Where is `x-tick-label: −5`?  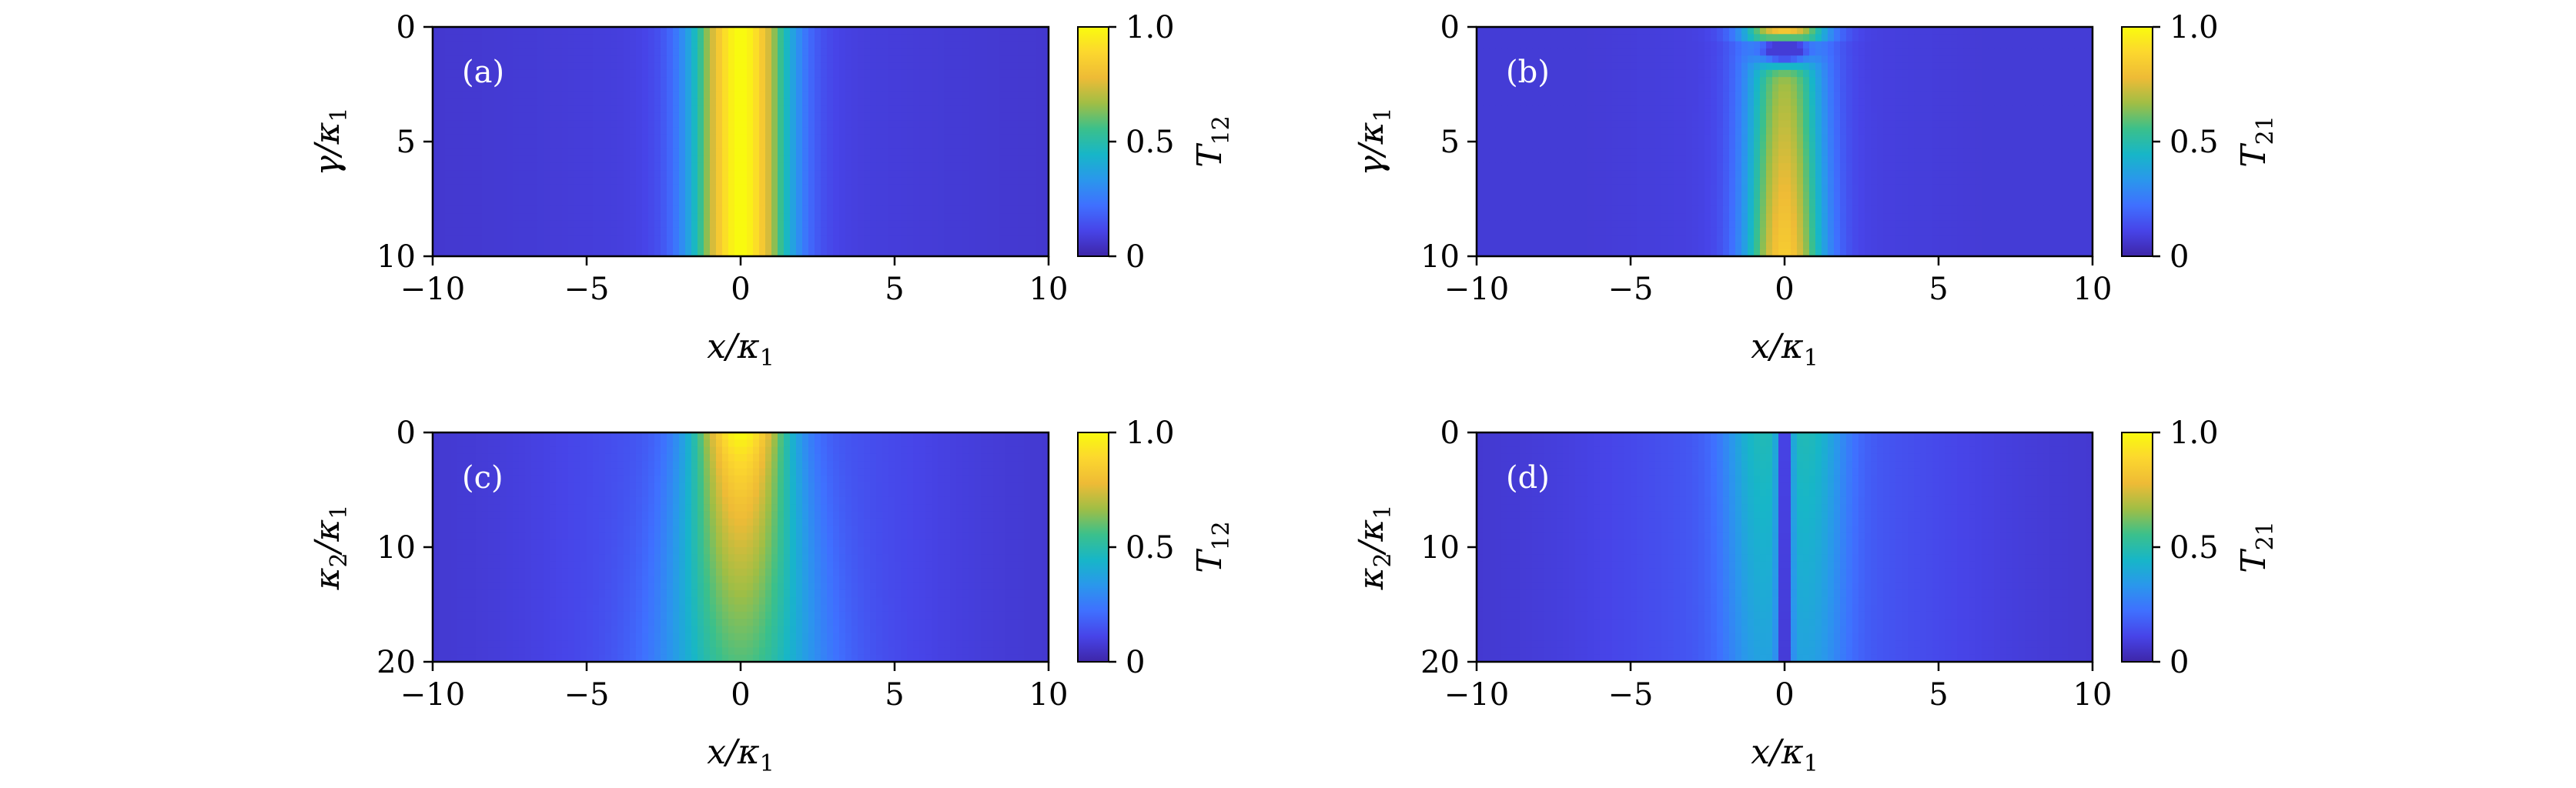 x-tick-label: −5 is located at coordinates (587, 289).